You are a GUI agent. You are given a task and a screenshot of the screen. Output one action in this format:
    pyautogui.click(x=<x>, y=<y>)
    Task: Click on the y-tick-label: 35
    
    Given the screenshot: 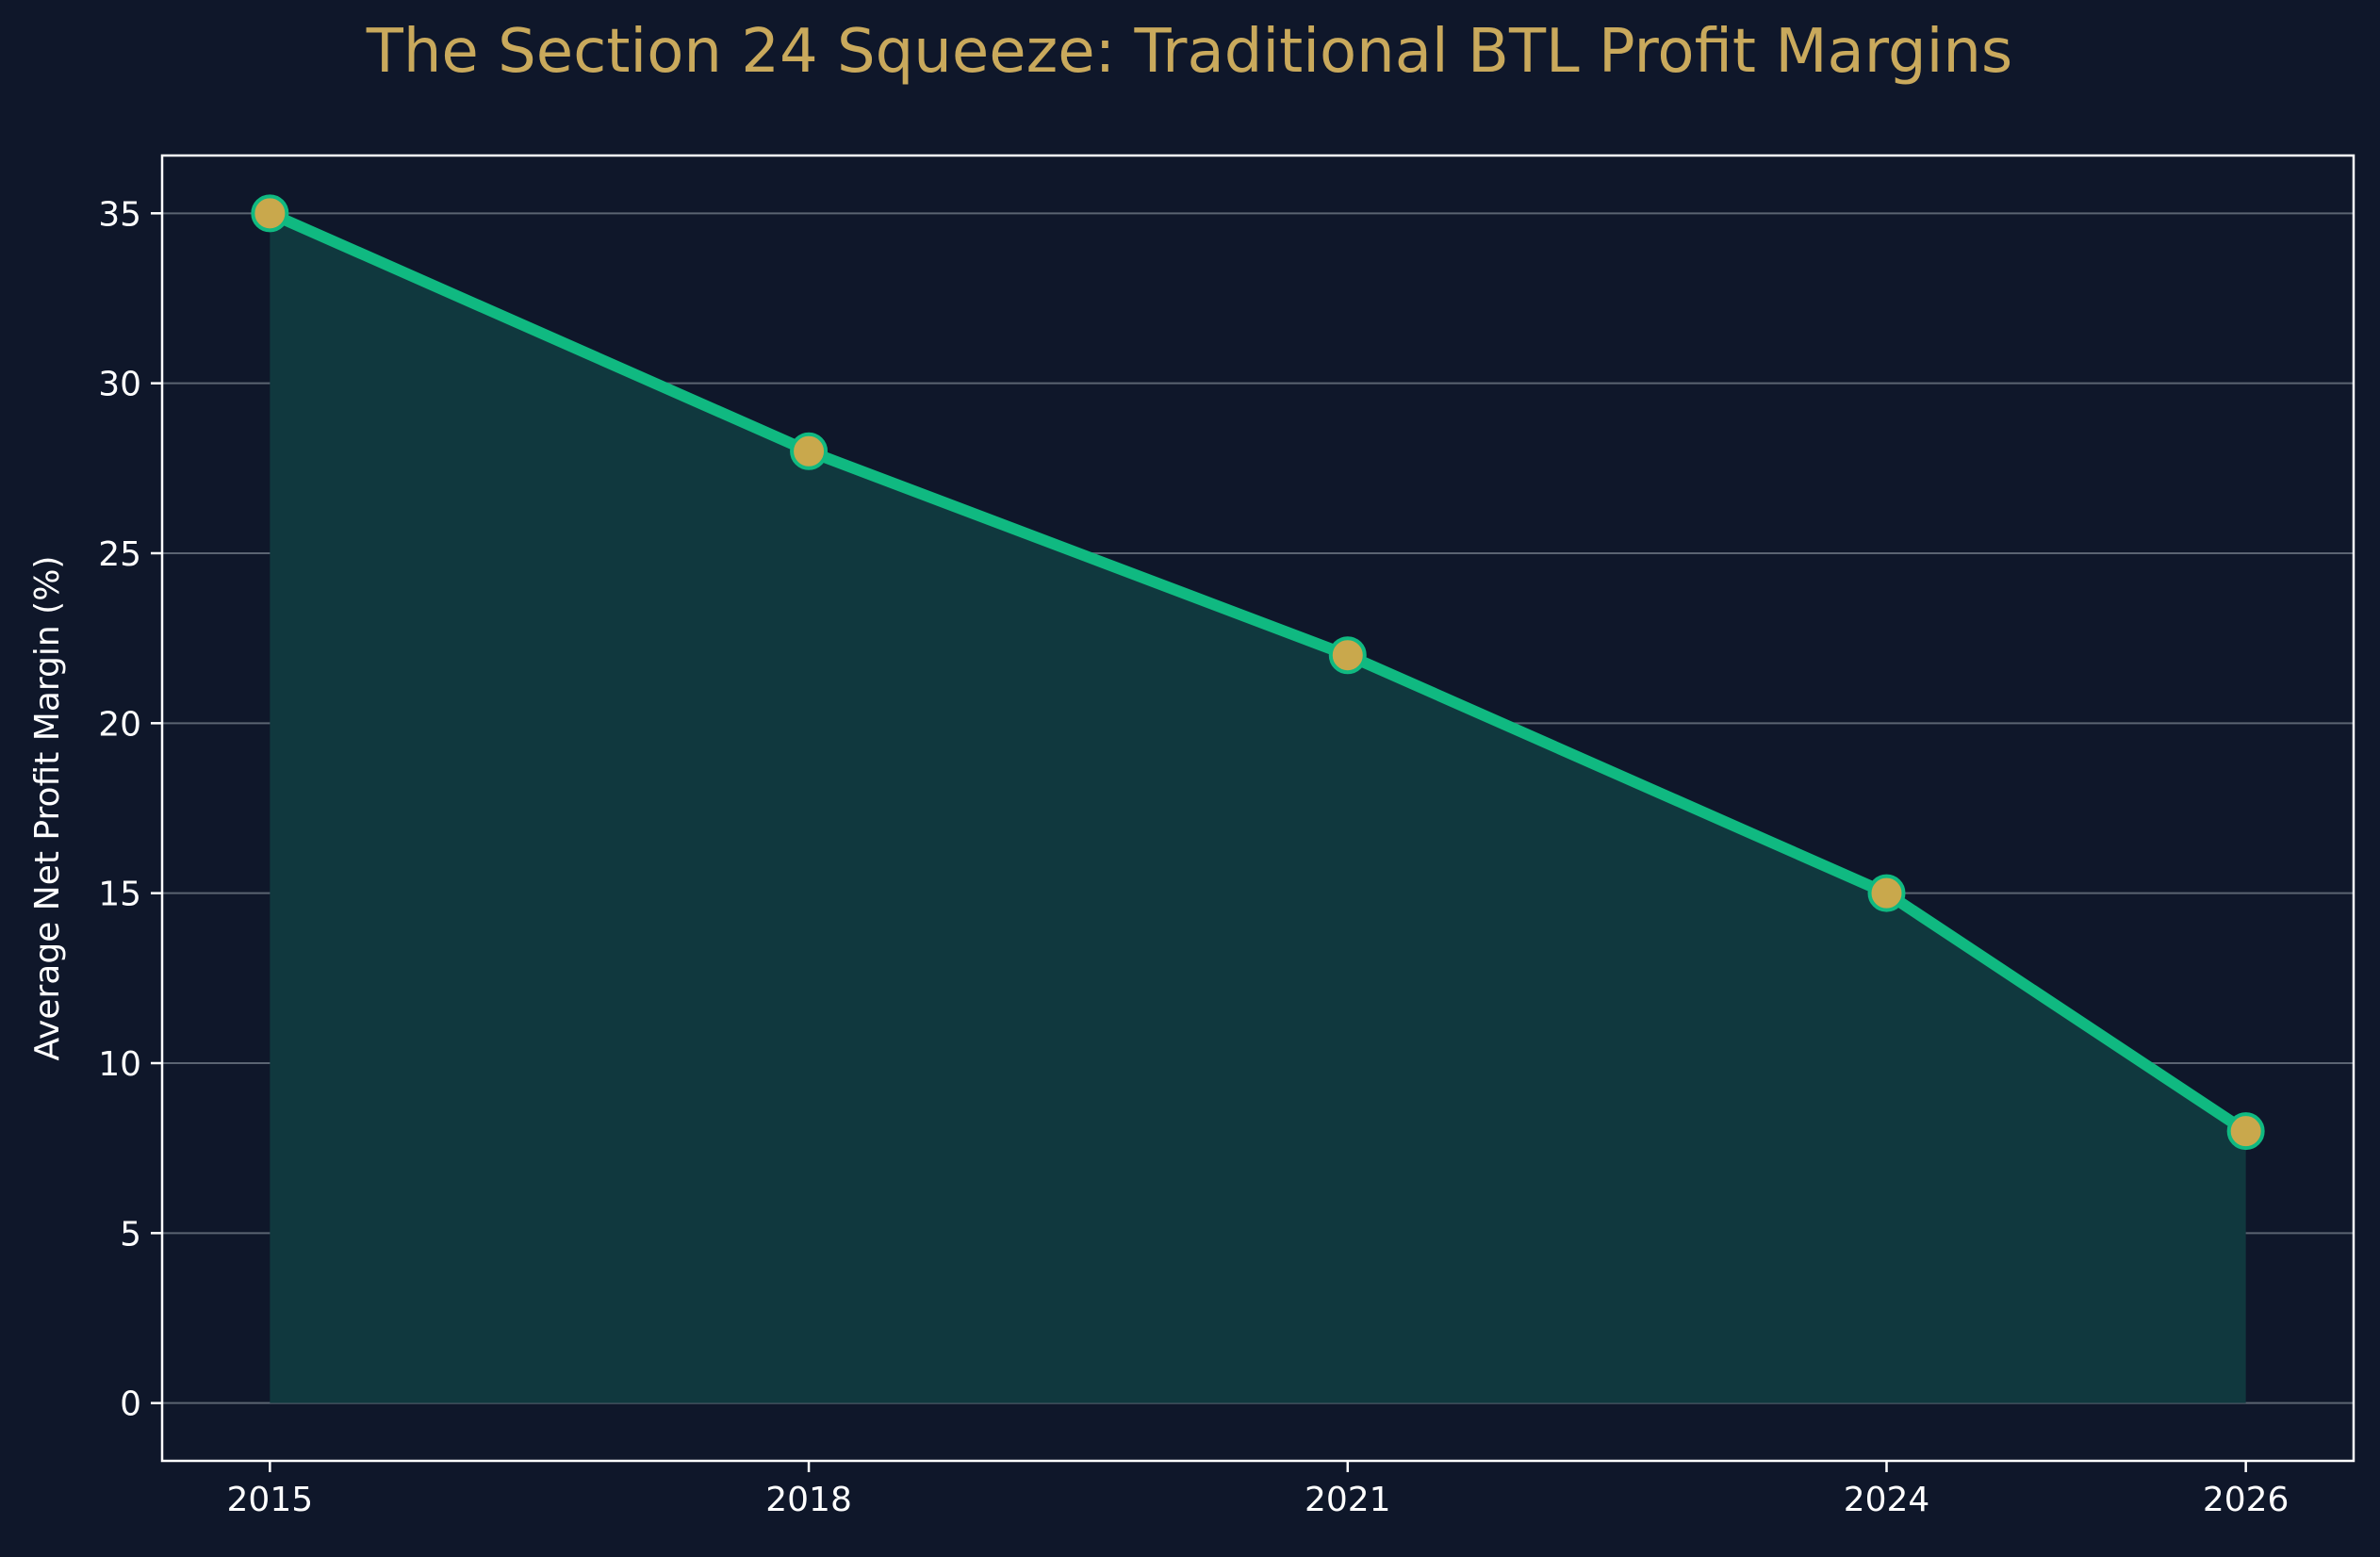 What is the action you would take?
    pyautogui.click(x=119, y=214)
    